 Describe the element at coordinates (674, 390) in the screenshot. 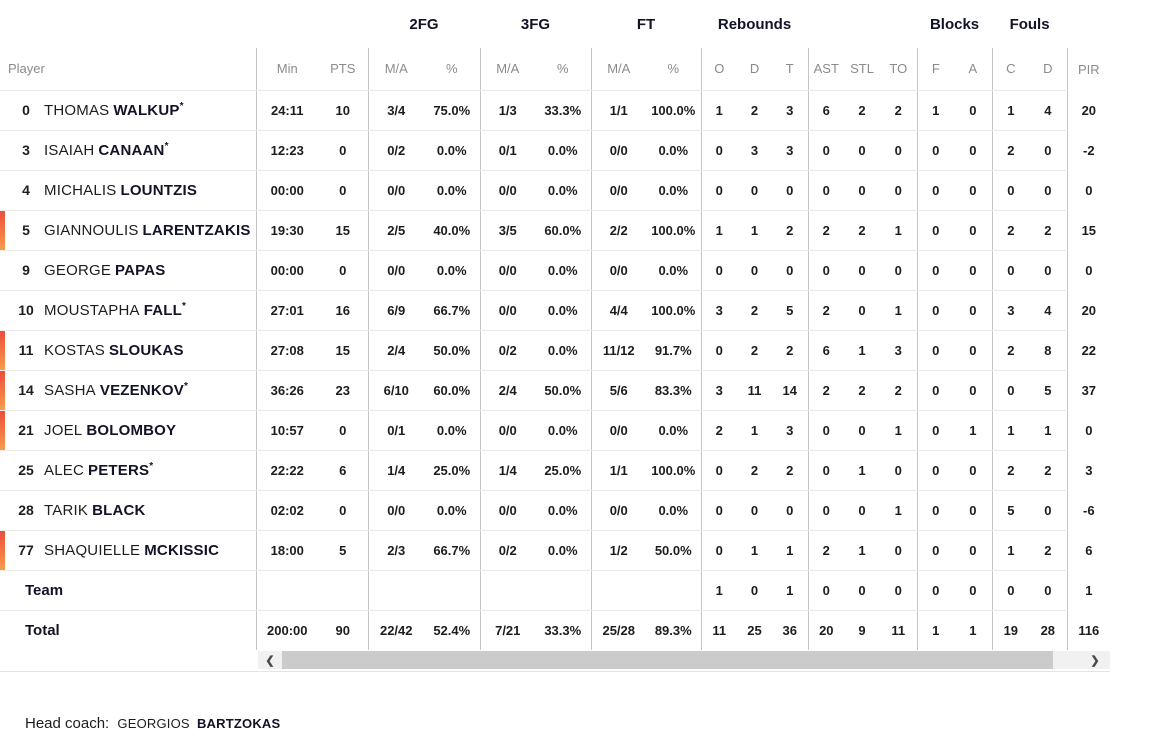

I see `stat-cell: 83.3%` at that location.